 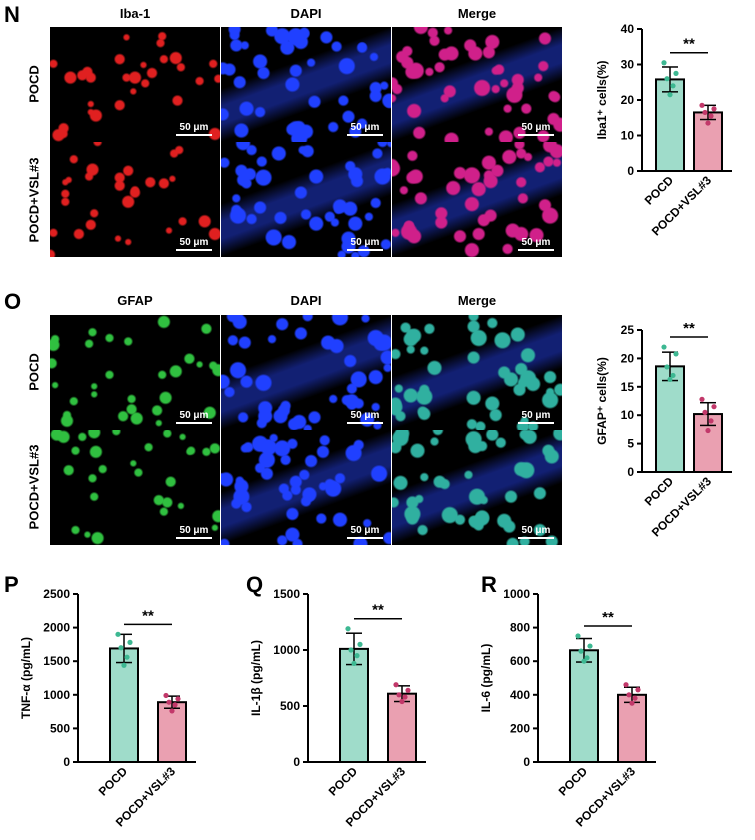 I want to click on panel-letter-o: O, so click(x=13, y=301).